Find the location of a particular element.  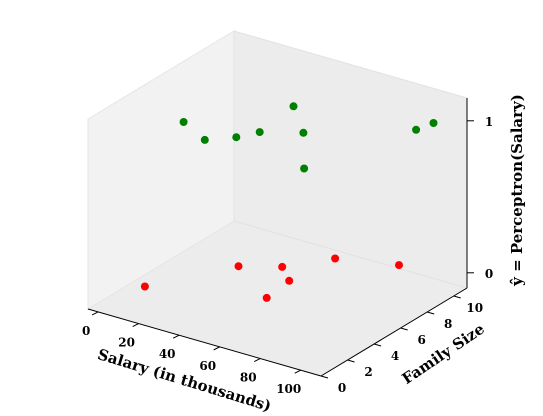

data-point-s1-p8 is located at coordinates (433, 123).